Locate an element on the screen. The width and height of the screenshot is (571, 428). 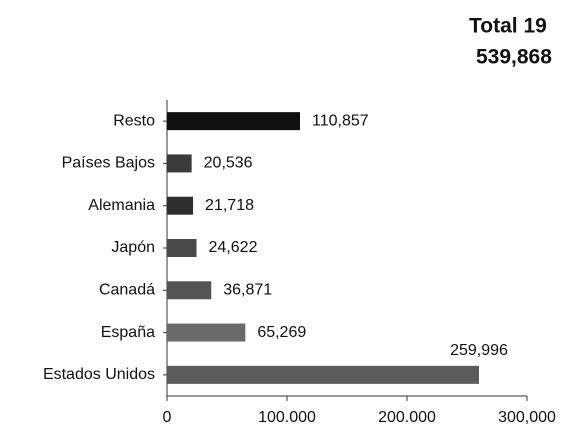
value-label: 65,269 is located at coordinates (281, 332).